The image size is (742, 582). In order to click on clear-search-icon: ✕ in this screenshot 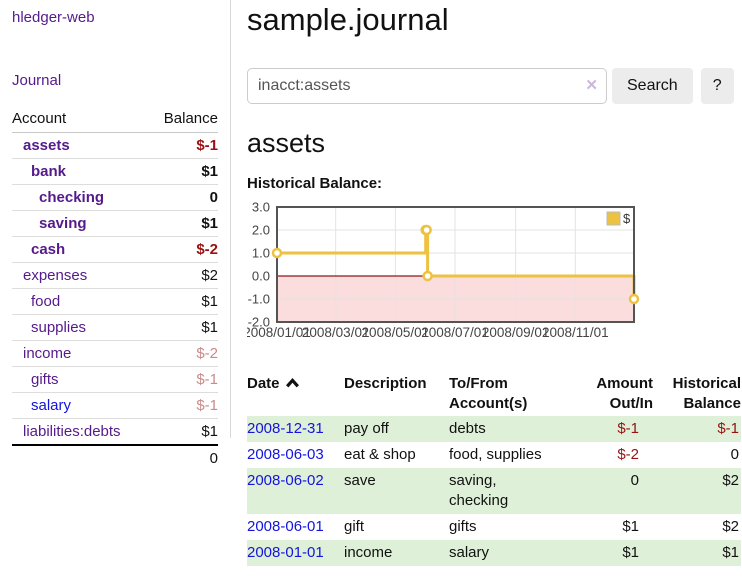, I will do `click(591, 85)`.